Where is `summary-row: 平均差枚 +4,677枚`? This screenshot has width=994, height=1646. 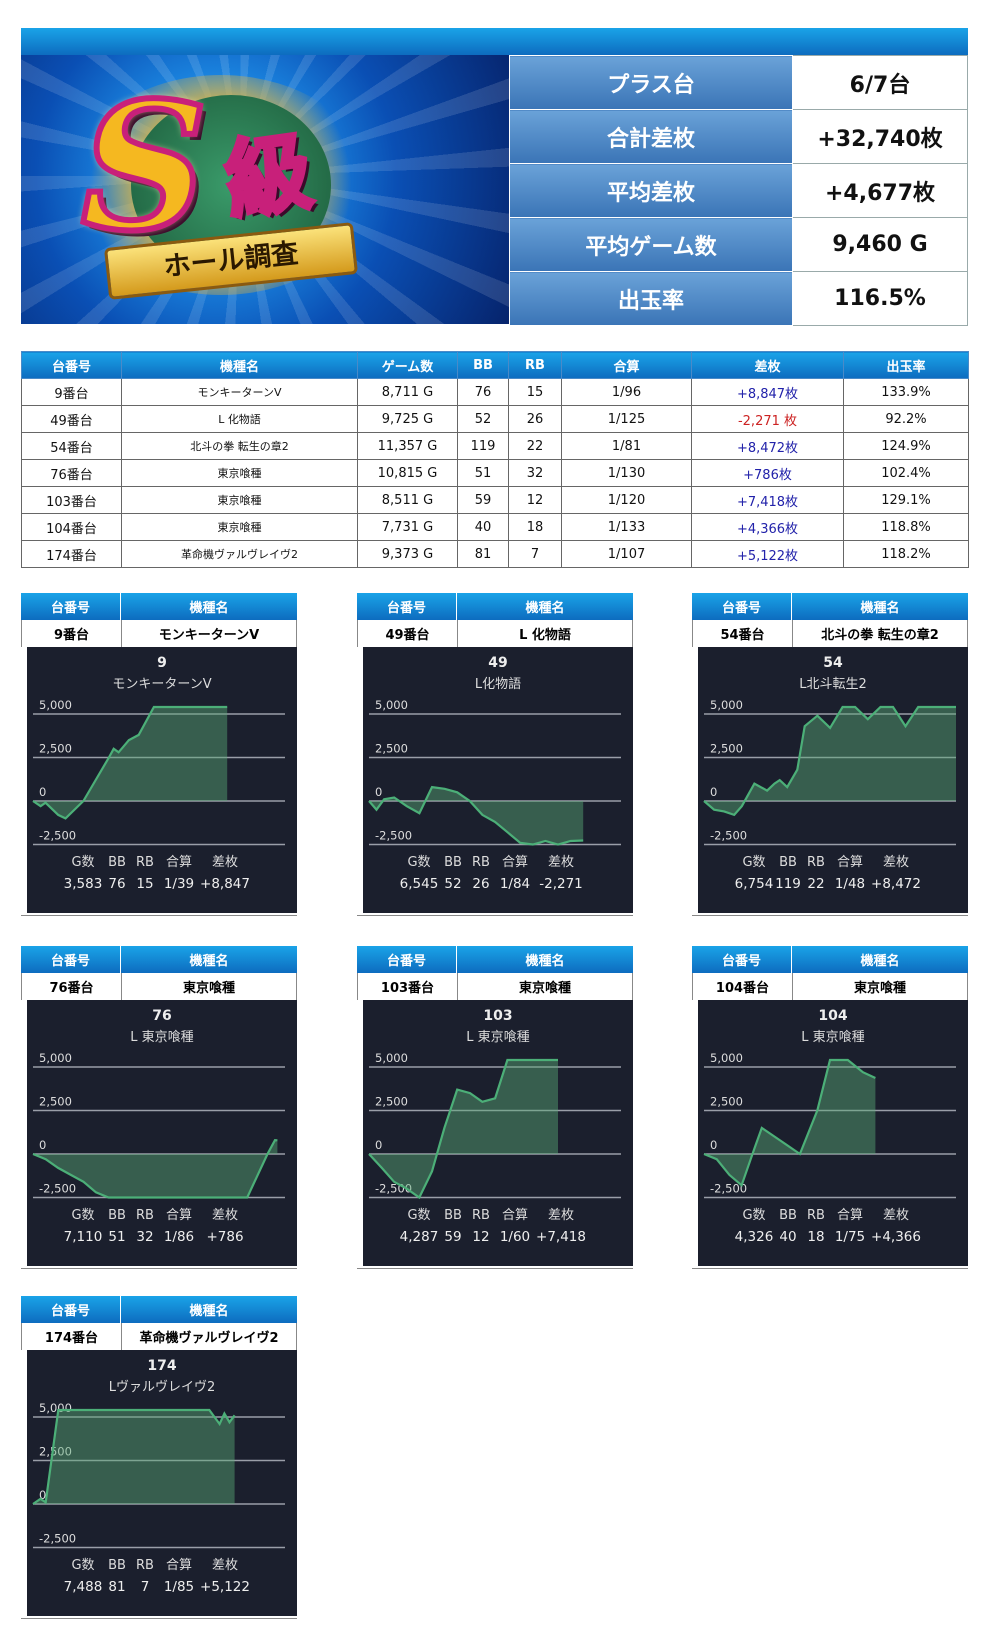
summary-row: 平均差枚 +4,677枚 is located at coordinates (738, 190).